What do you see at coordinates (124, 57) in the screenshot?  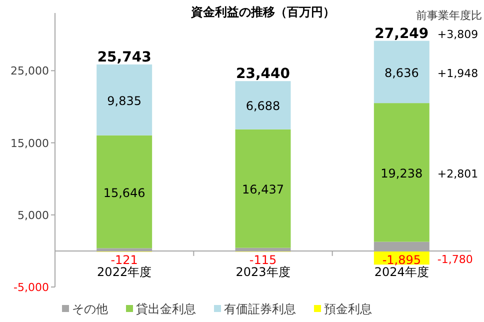 I see `total-label: 25,743` at bounding box center [124, 57].